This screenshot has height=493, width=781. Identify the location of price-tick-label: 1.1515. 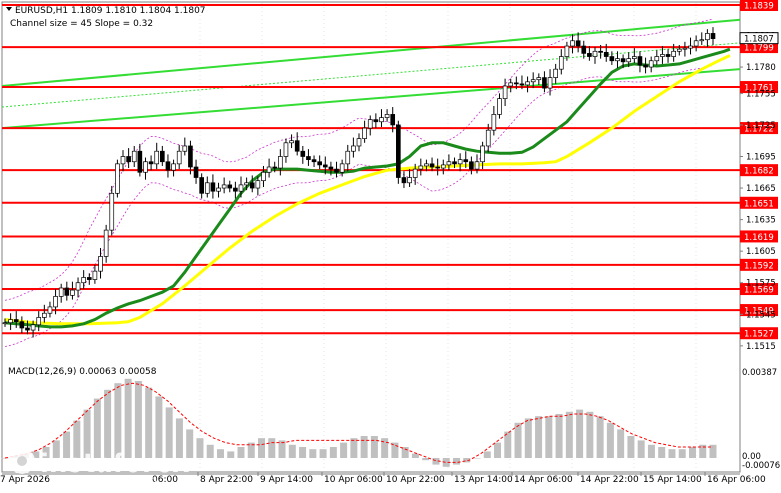
(761, 347).